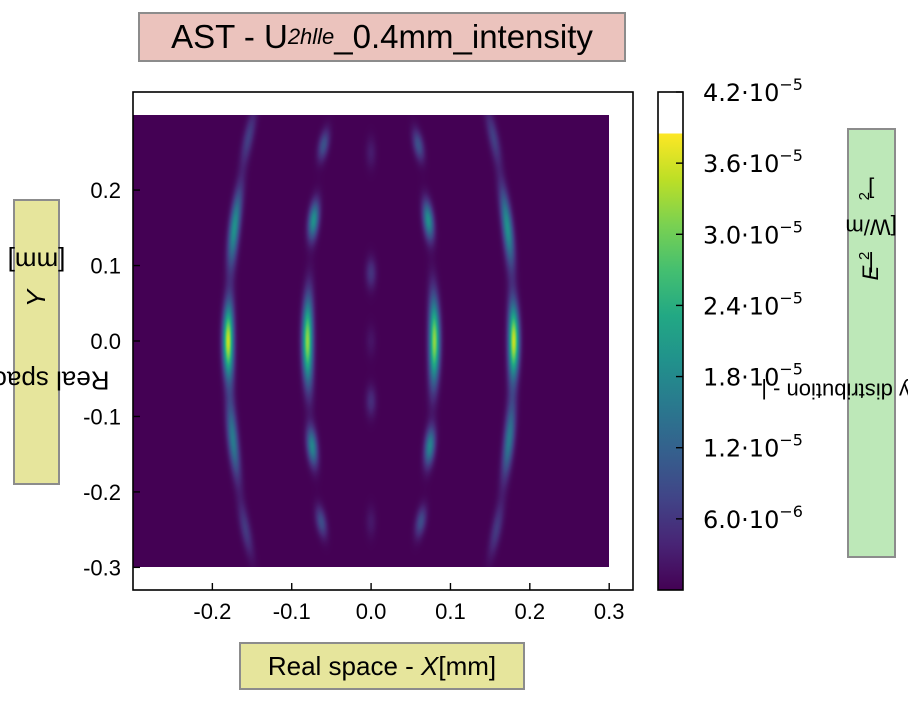 Image resolution: width=908 pixels, height=703 pixels. Describe the element at coordinates (753, 162) in the screenshot. I see `colorbar-tick-label: 3.6·10⁻⁵` at that location.